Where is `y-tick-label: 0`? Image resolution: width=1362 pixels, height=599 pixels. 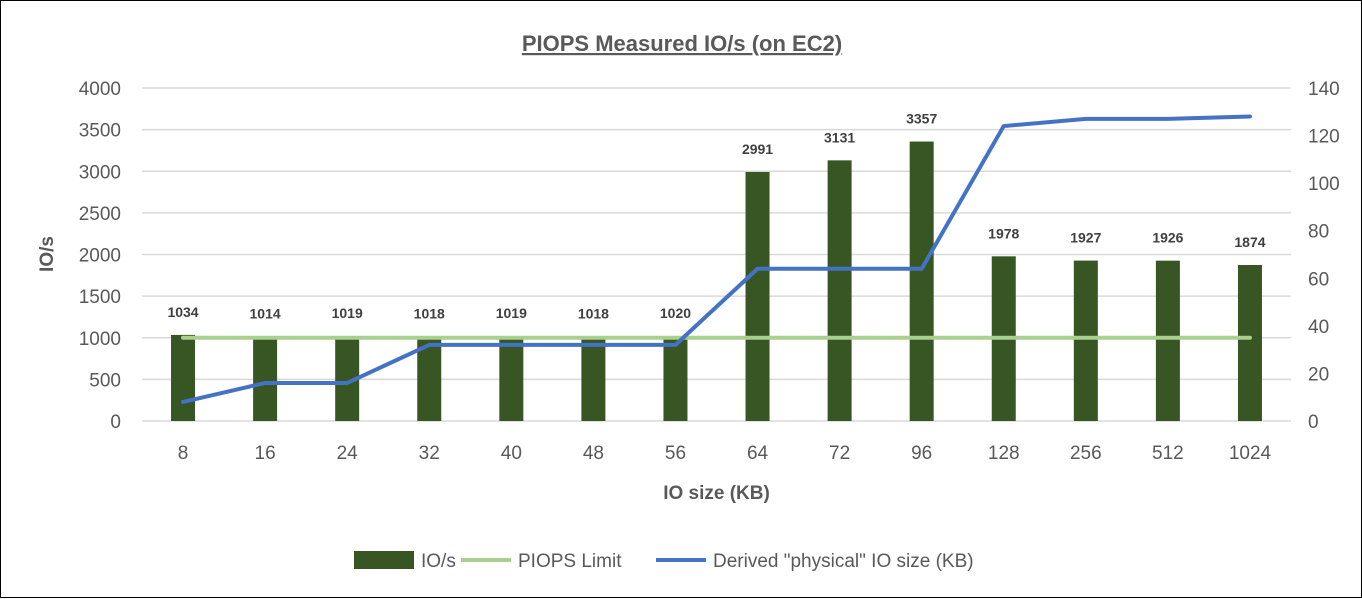 y-tick-label: 0 is located at coordinates (115, 422).